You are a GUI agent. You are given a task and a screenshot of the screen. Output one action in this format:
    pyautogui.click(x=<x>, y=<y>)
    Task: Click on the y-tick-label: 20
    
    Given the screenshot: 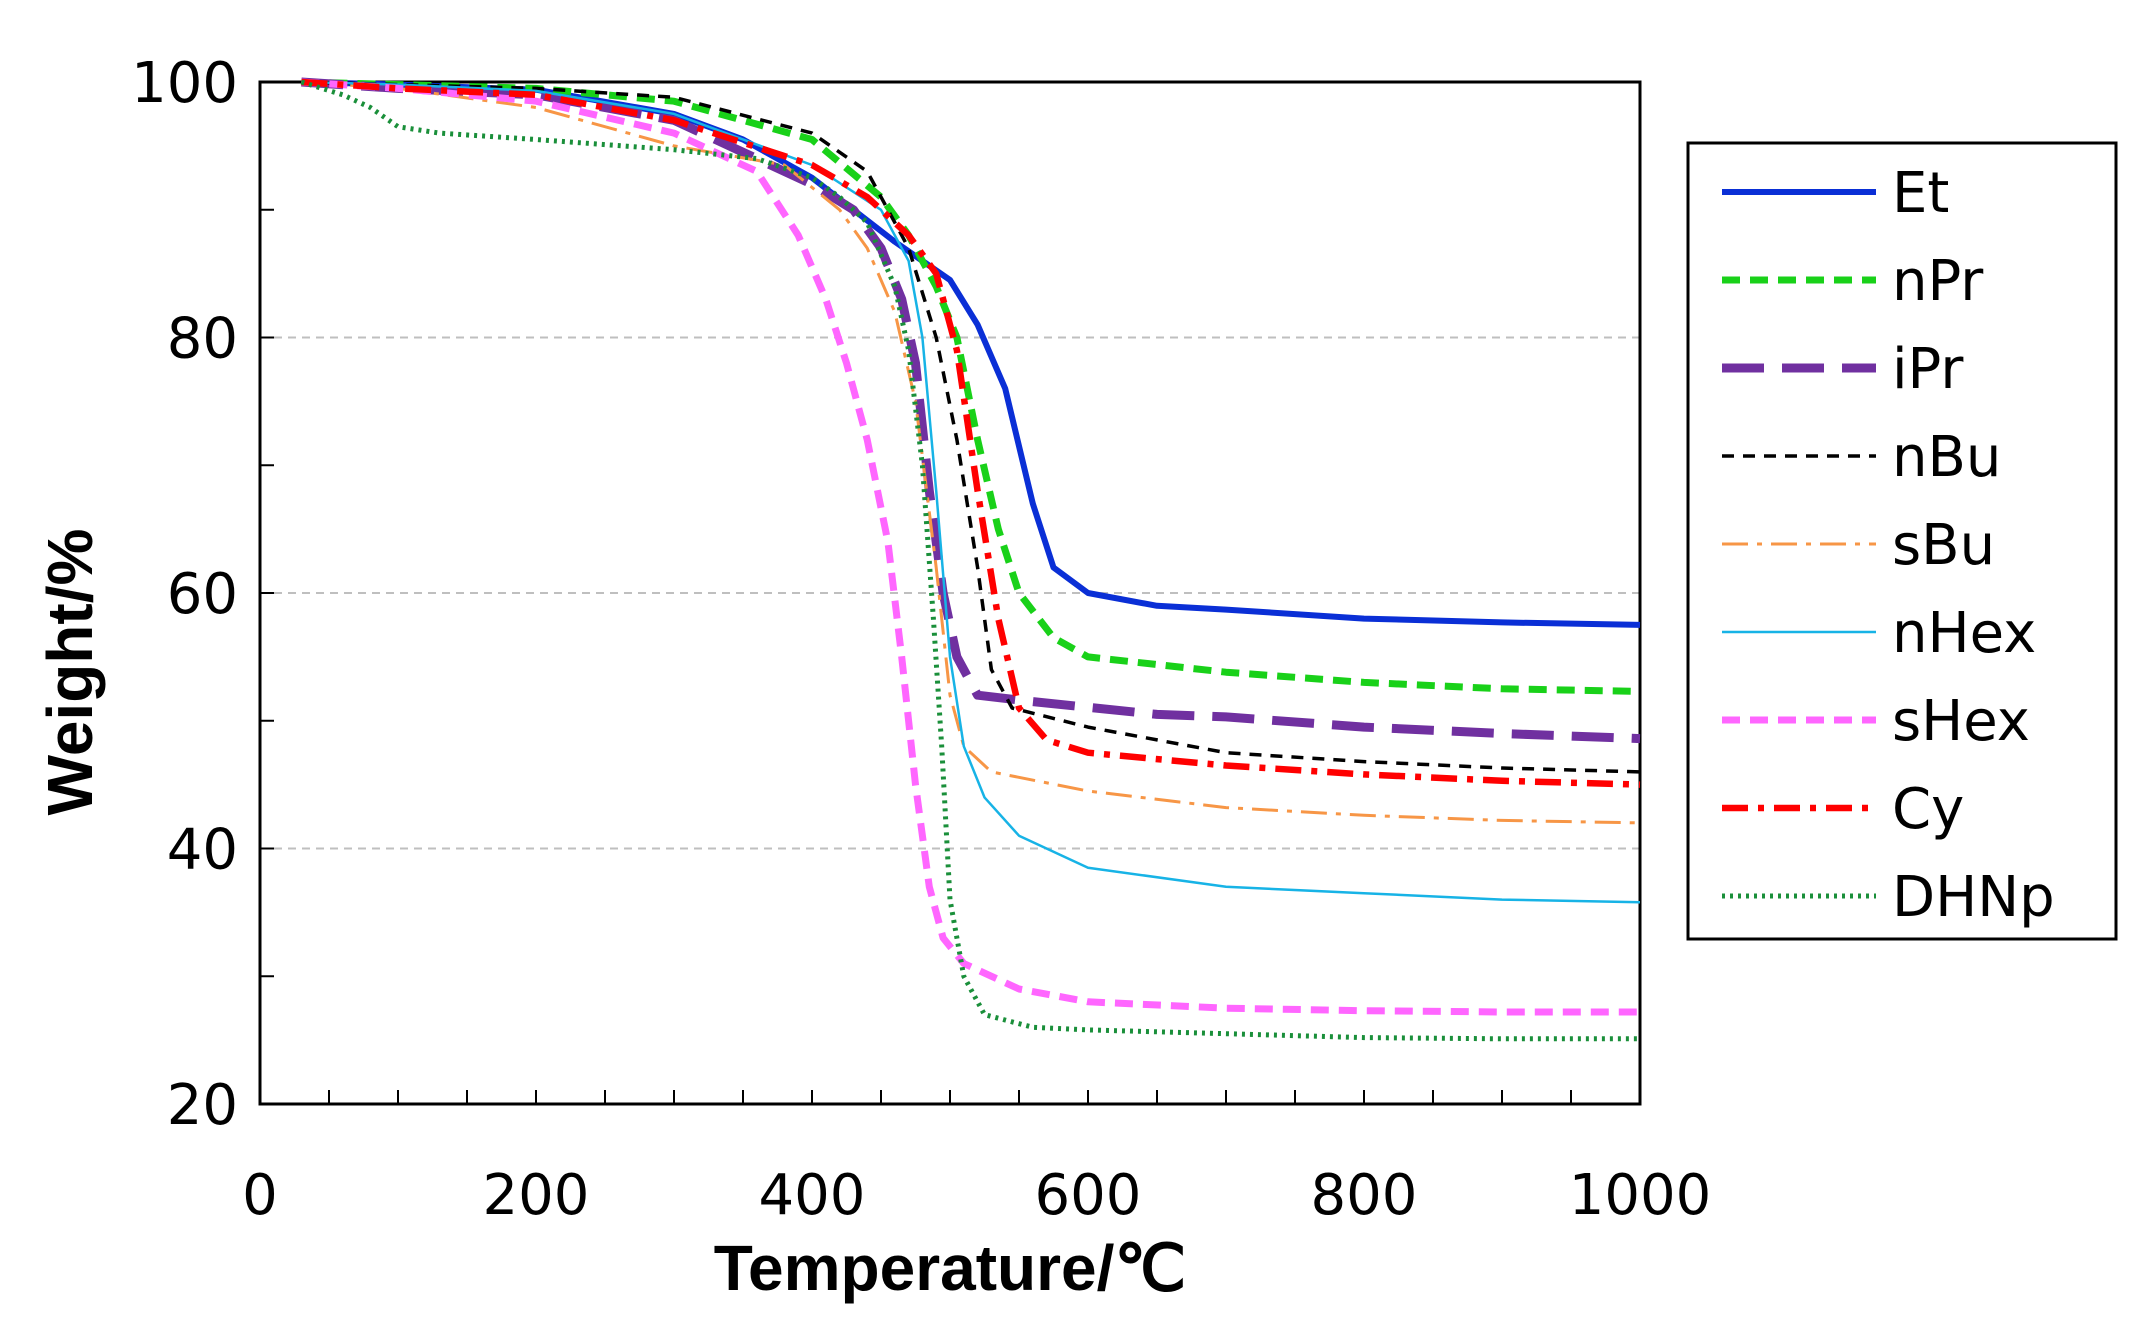 What is the action you would take?
    pyautogui.click(x=202, y=1105)
    